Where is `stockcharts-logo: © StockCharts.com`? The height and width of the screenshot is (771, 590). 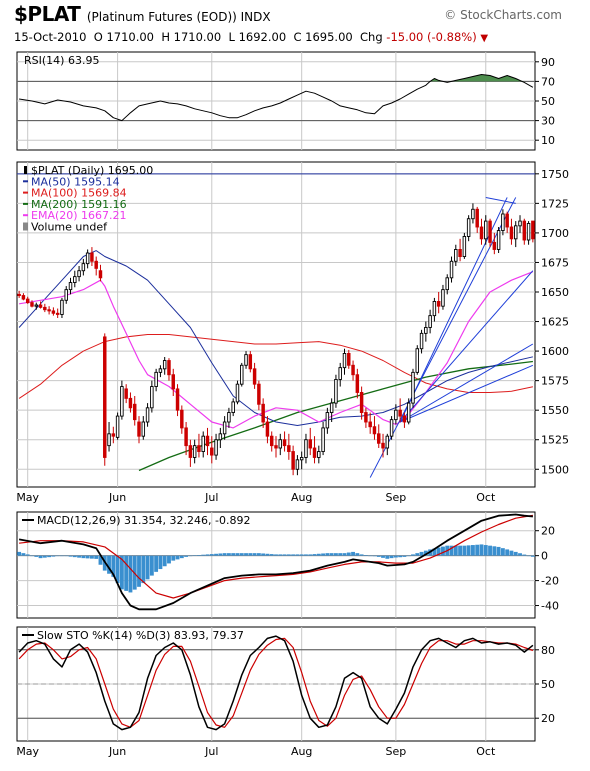
stockcharts-logo: © StockCharts.com is located at coordinates (503, 15).